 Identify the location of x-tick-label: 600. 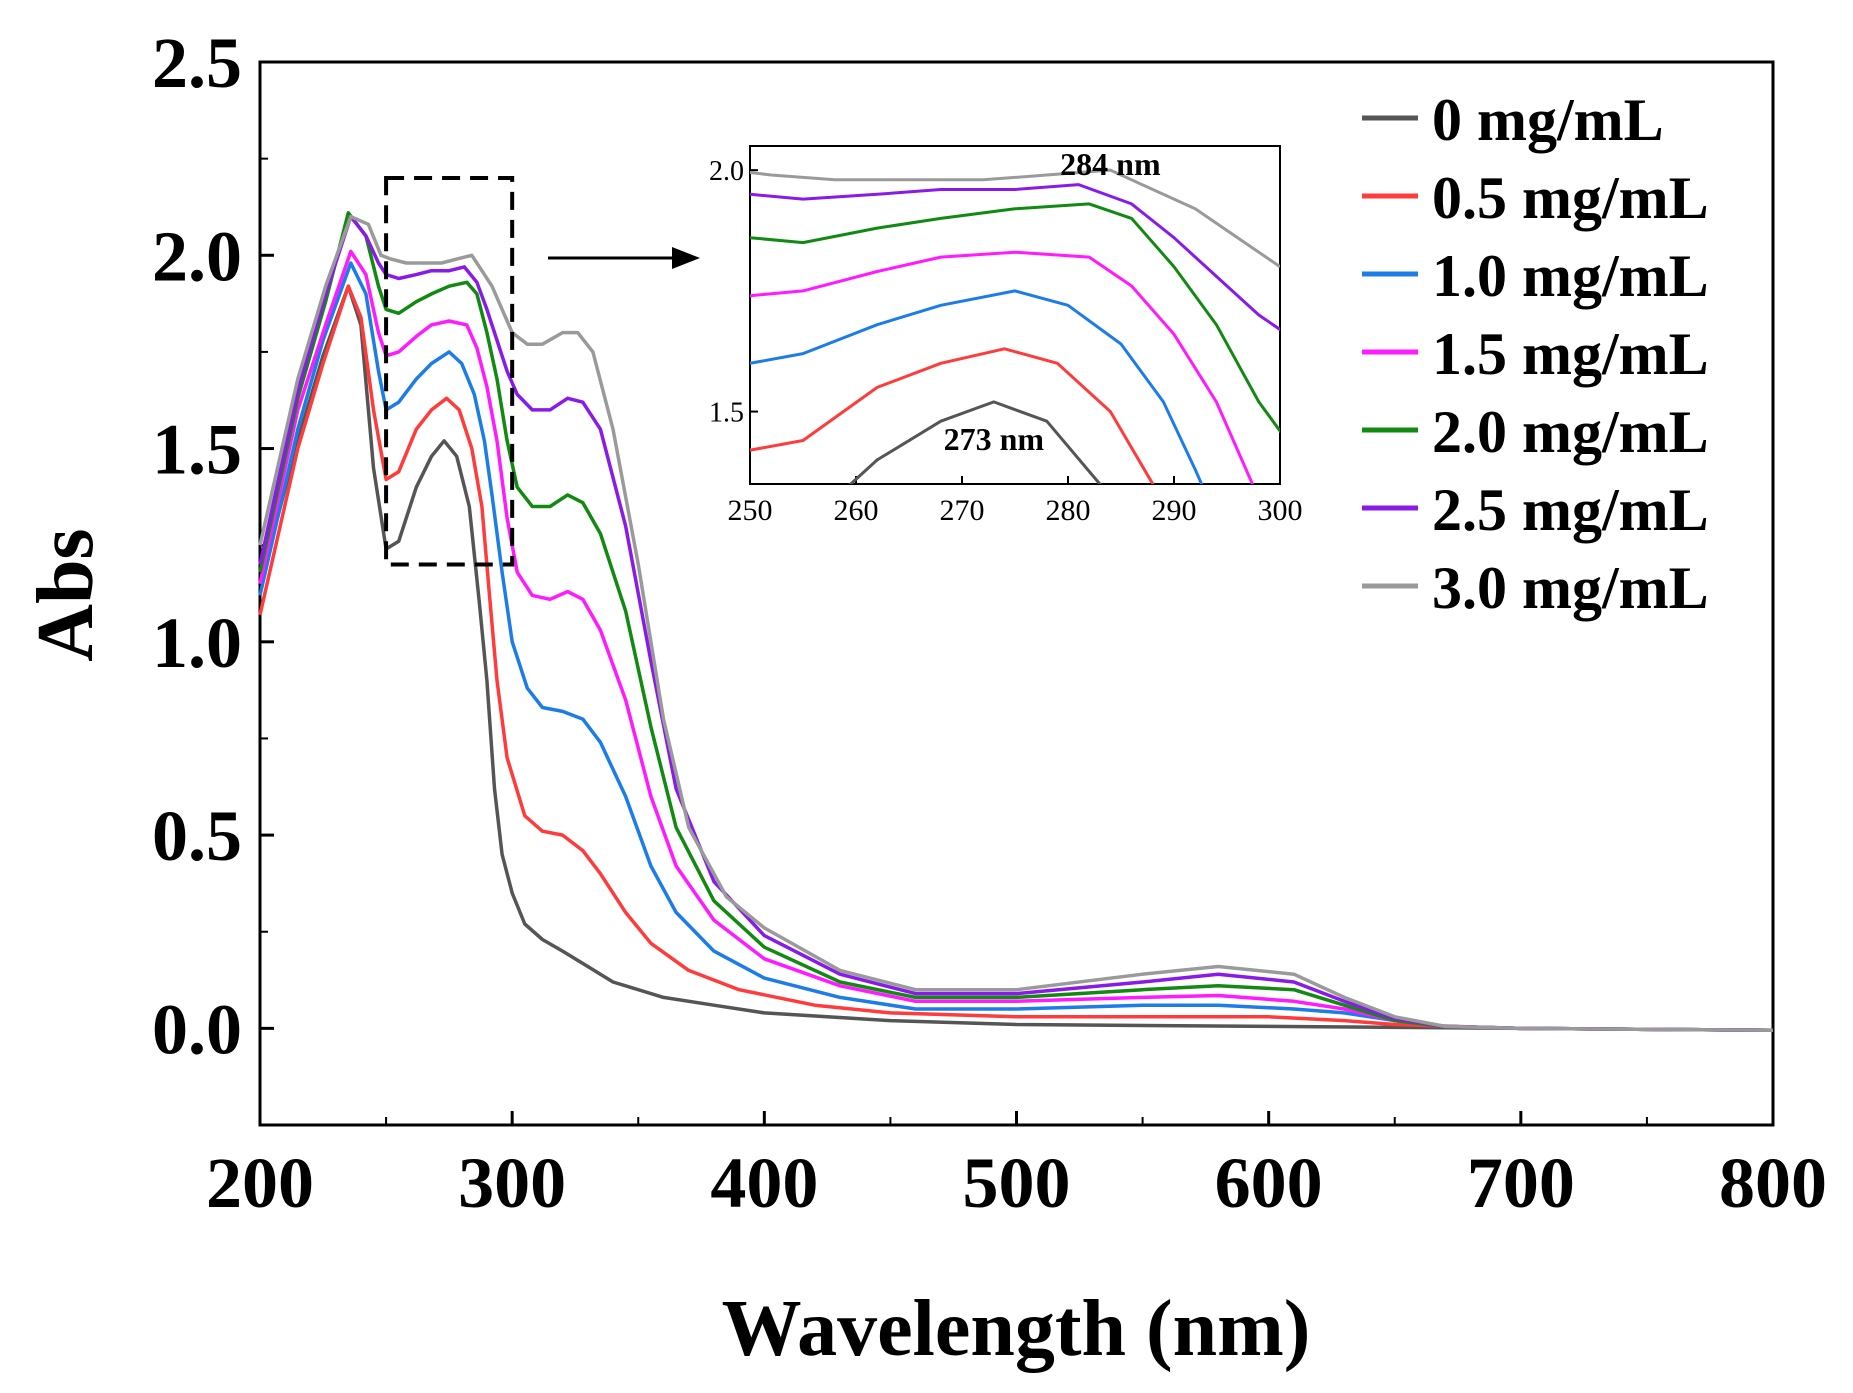
(1269, 1183).